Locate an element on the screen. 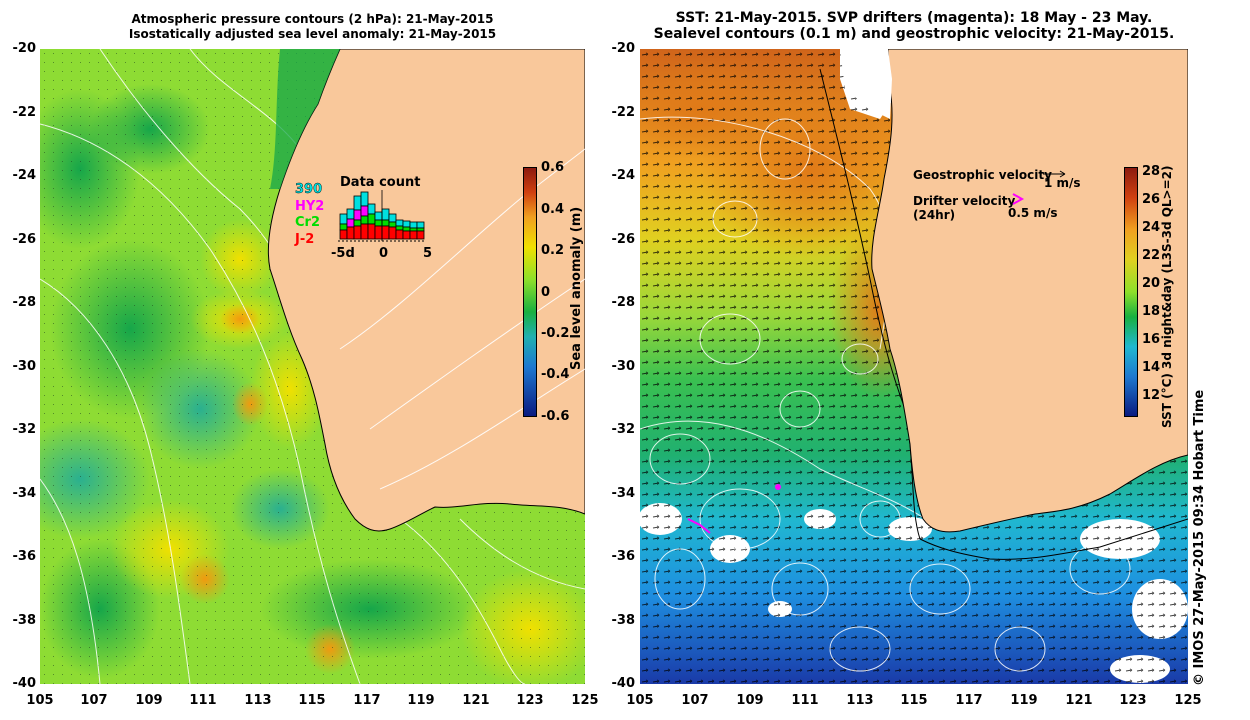 This screenshot has width=1250, height=720. right-xtick-10: 125 is located at coordinates (1188, 700).